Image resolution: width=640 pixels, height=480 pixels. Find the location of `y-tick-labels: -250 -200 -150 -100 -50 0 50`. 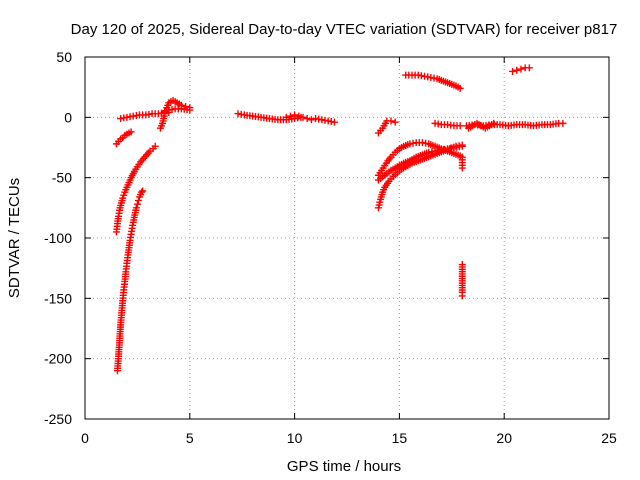

y-tick-labels: -250 -200 -150 -100 -50 0 50 is located at coordinates (58, 238).